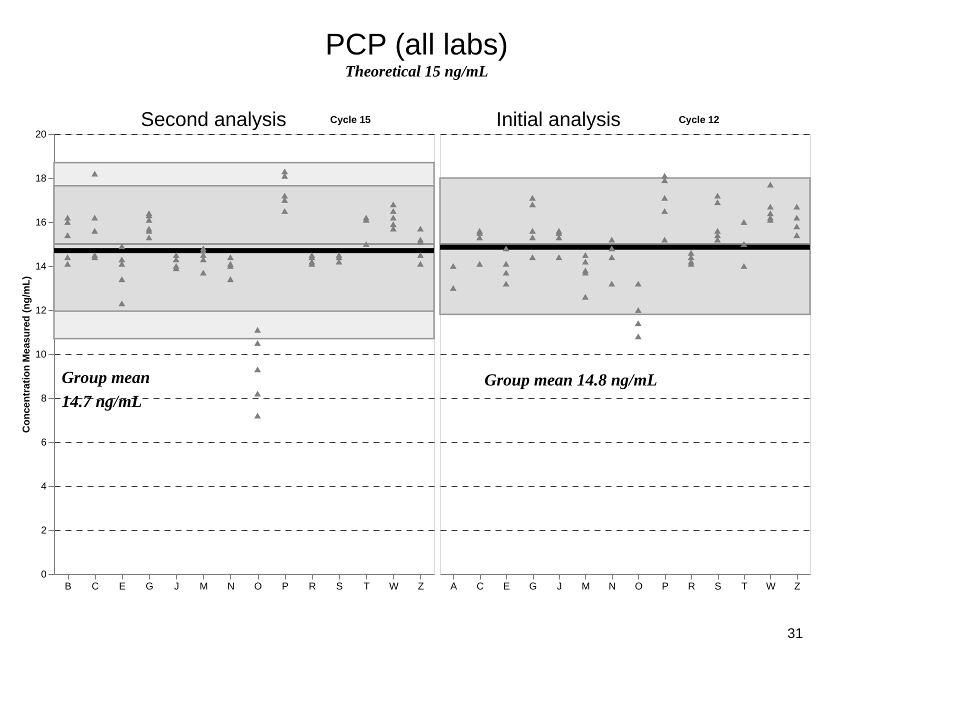 The image size is (960, 723). Describe the element at coordinates (41, 179) in the screenshot. I see `y-tick-label: 18` at that location.